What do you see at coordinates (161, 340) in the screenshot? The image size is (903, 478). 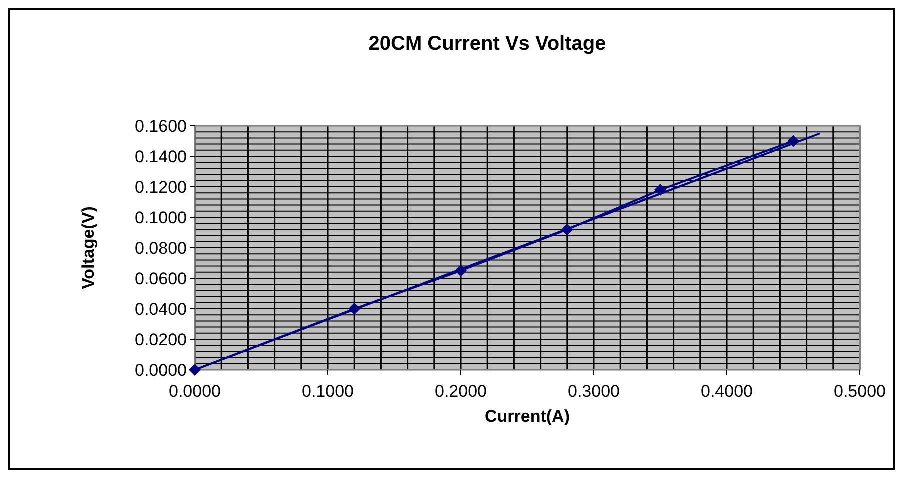 I see `y-tick-label: 0.0200` at bounding box center [161, 340].